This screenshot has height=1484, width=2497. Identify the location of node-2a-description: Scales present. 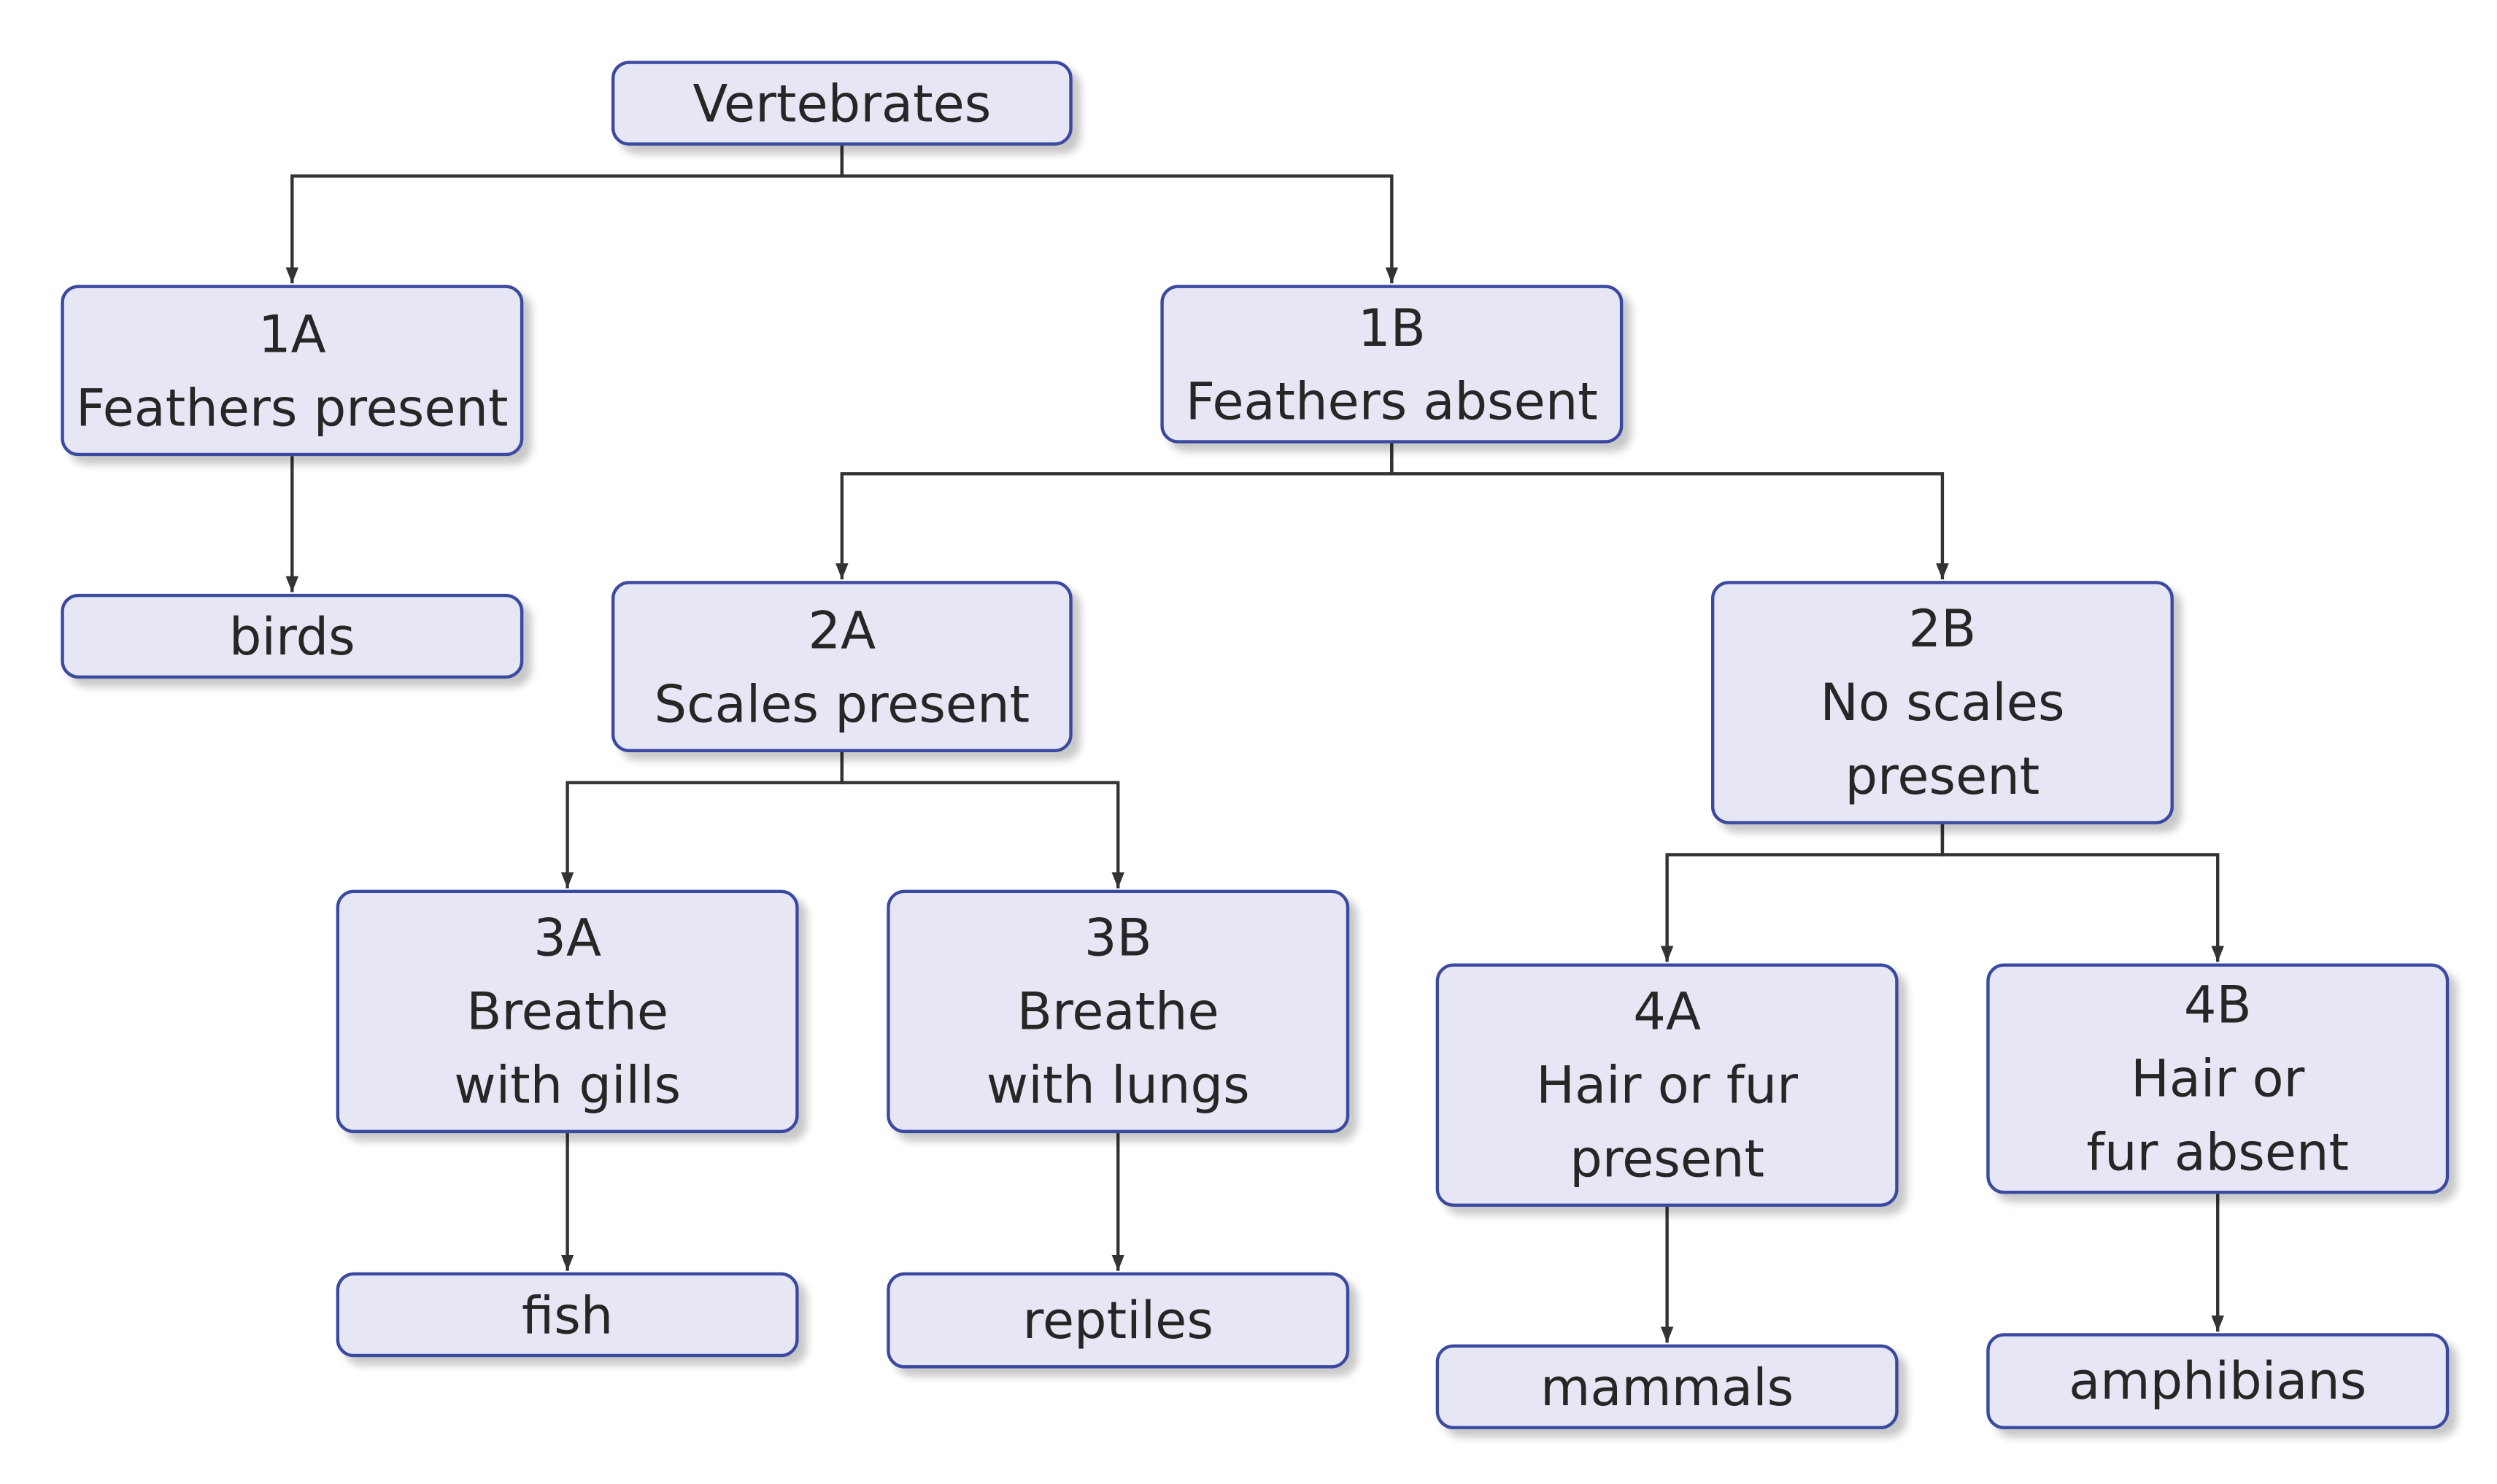
(842, 703).